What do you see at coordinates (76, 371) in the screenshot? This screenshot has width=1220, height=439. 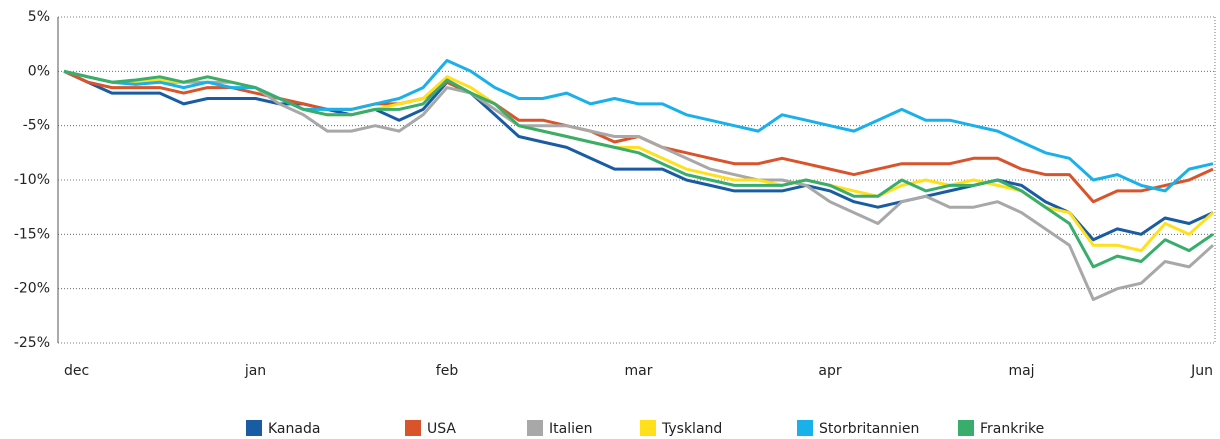 I see `x-tick-label: dec` at bounding box center [76, 371].